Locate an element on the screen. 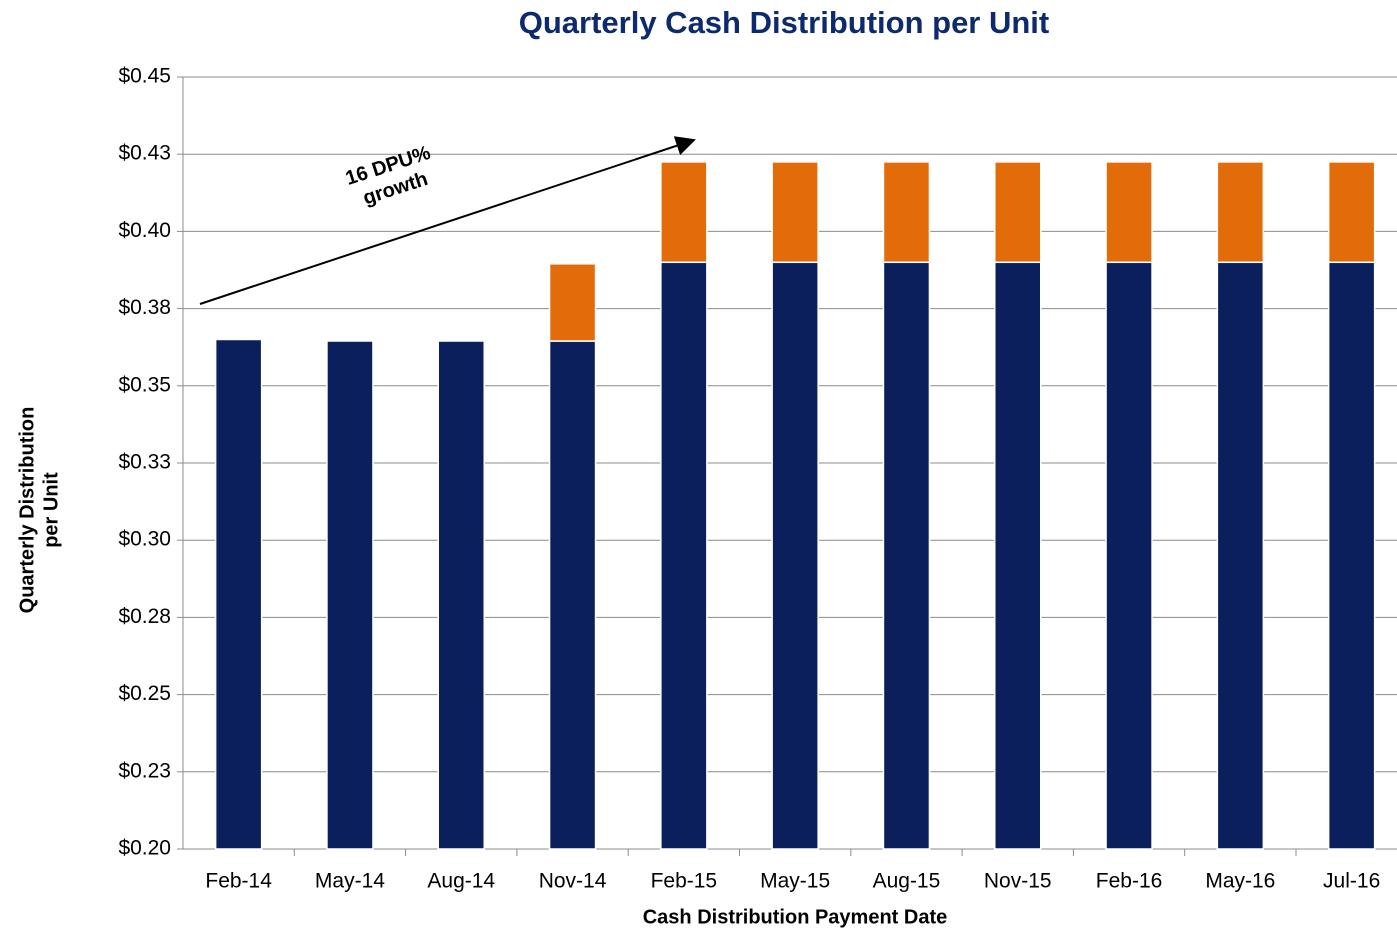 Image resolution: width=1397 pixels, height=933 pixels. x-tick-label: Nov-14 is located at coordinates (573, 881).